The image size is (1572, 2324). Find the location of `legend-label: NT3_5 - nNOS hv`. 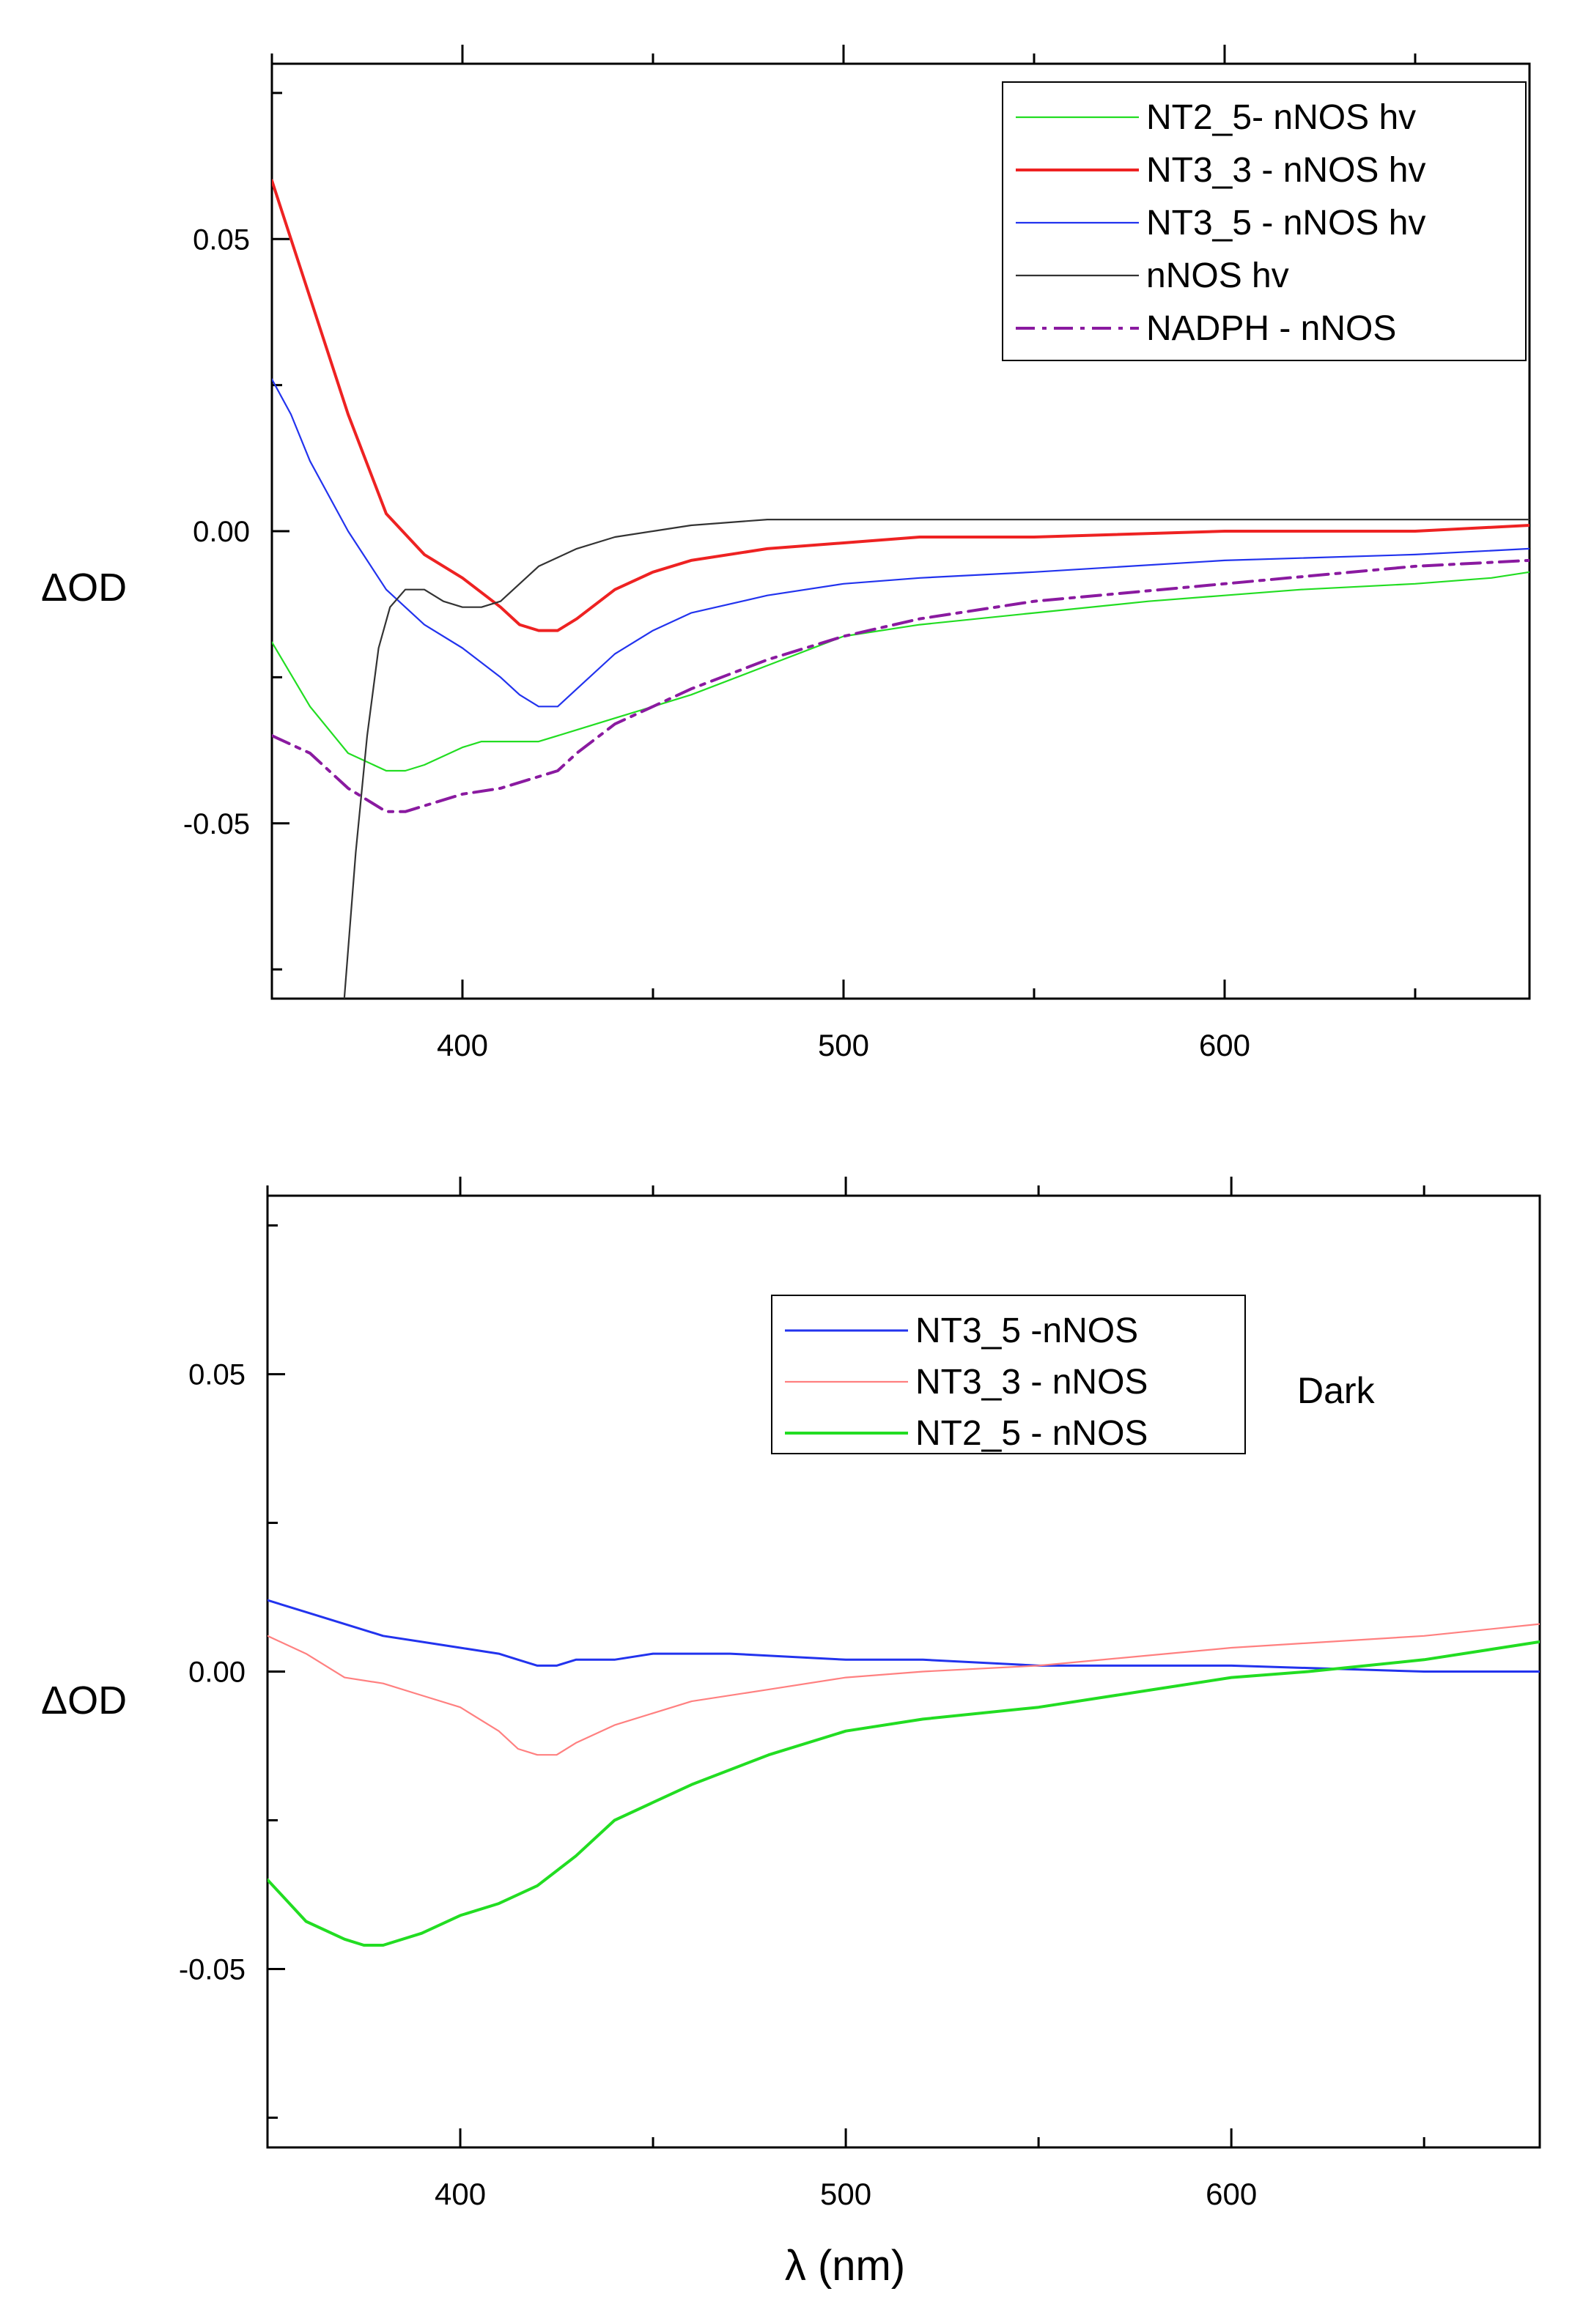

legend-label: NT3_5 - nNOS hv is located at coordinates (1286, 223).